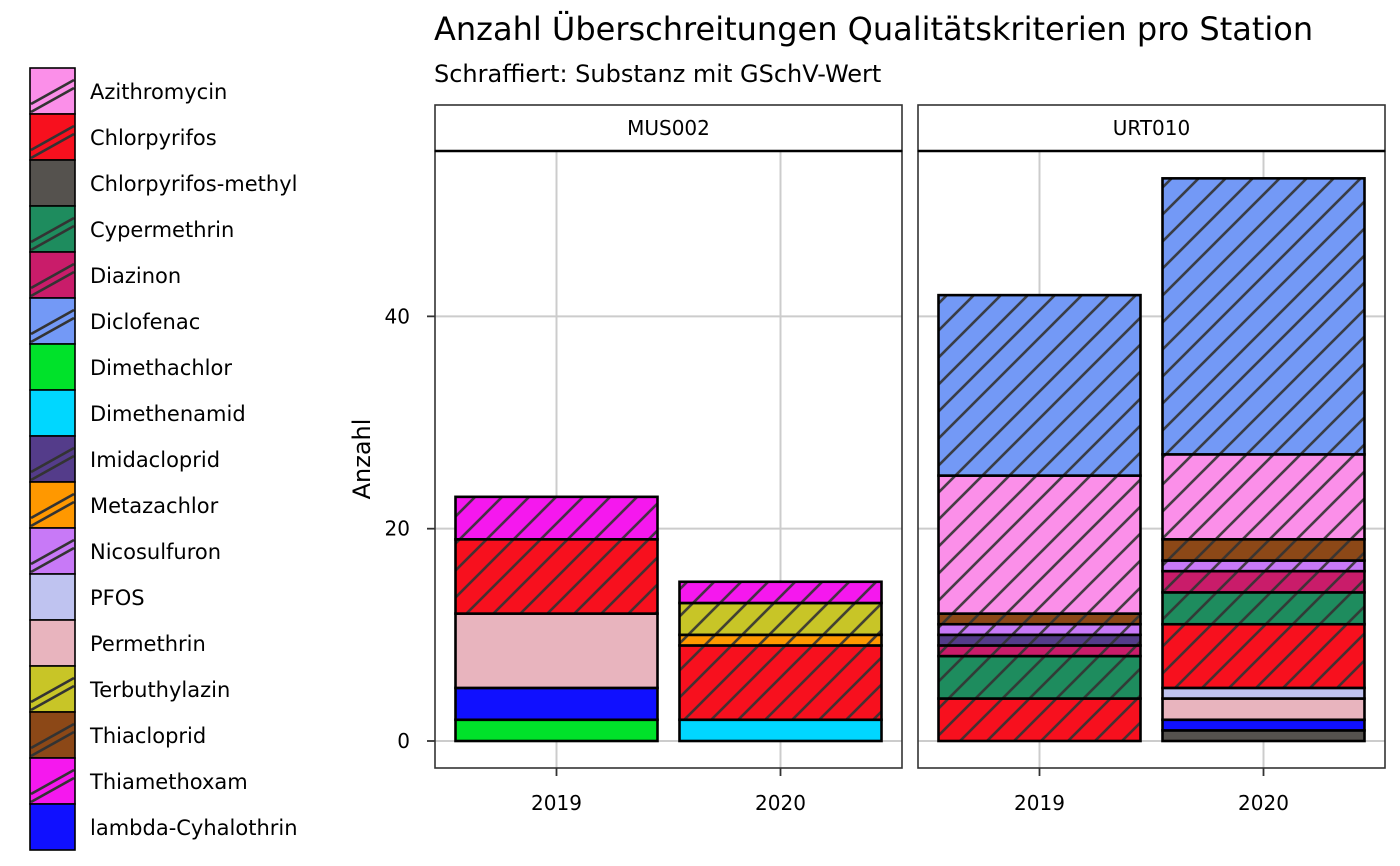  I want to click on y-axis: 0 20 40, so click(410, 528).